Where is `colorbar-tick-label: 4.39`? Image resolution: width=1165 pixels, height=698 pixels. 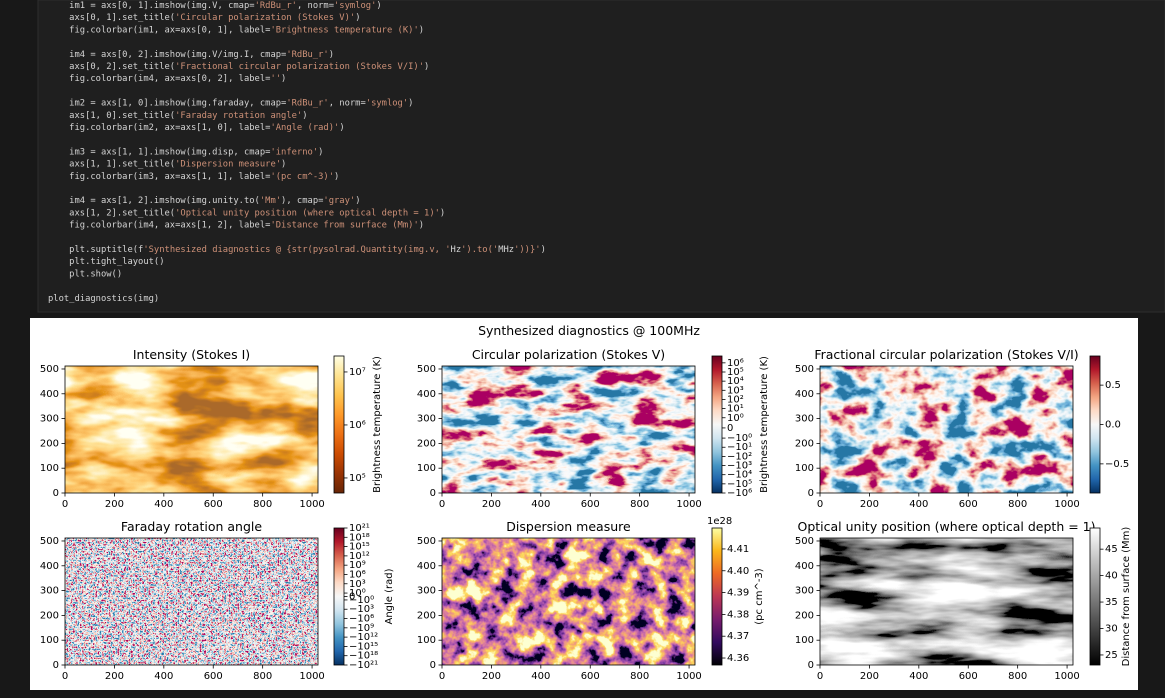
colorbar-tick-label: 4.39 is located at coordinates (738, 593).